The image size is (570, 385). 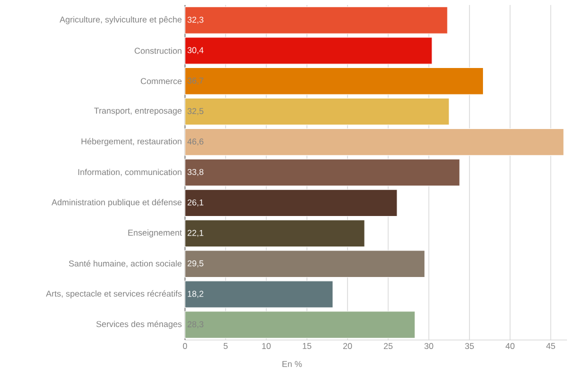 What do you see at coordinates (196, 50) in the screenshot?
I see `data-label: 30,4` at bounding box center [196, 50].